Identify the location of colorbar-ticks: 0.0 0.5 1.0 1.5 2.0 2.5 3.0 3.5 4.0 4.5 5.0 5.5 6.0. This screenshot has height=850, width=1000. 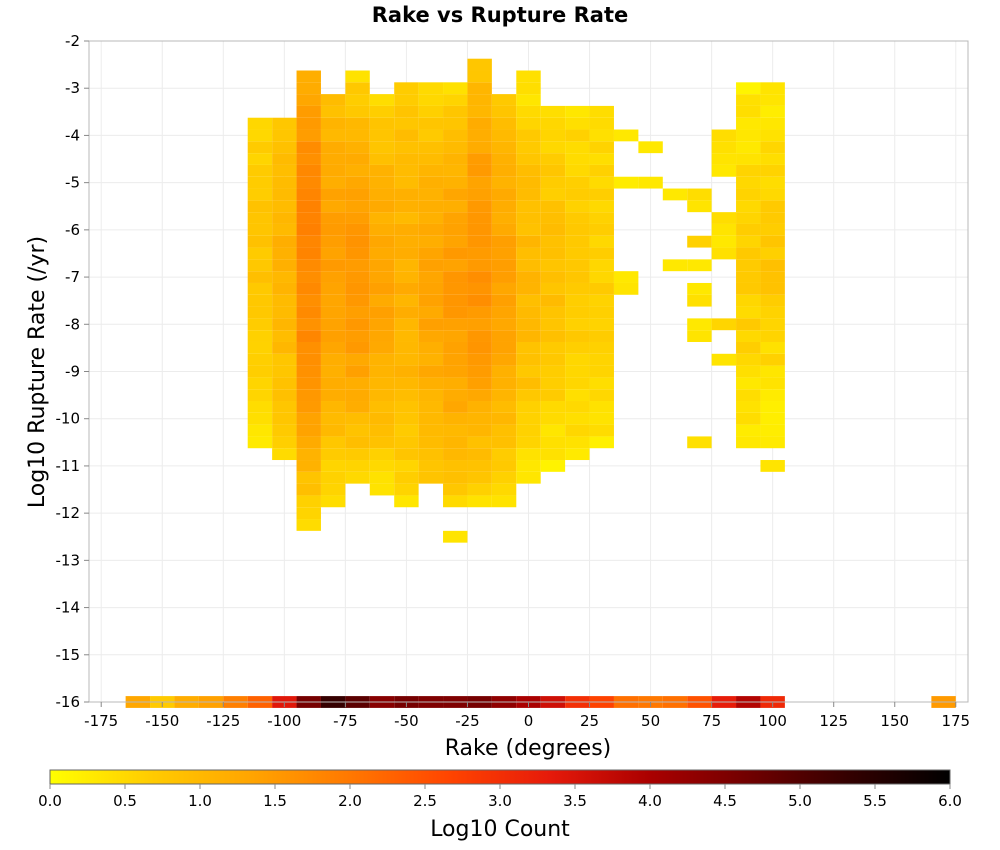
(500, 797).